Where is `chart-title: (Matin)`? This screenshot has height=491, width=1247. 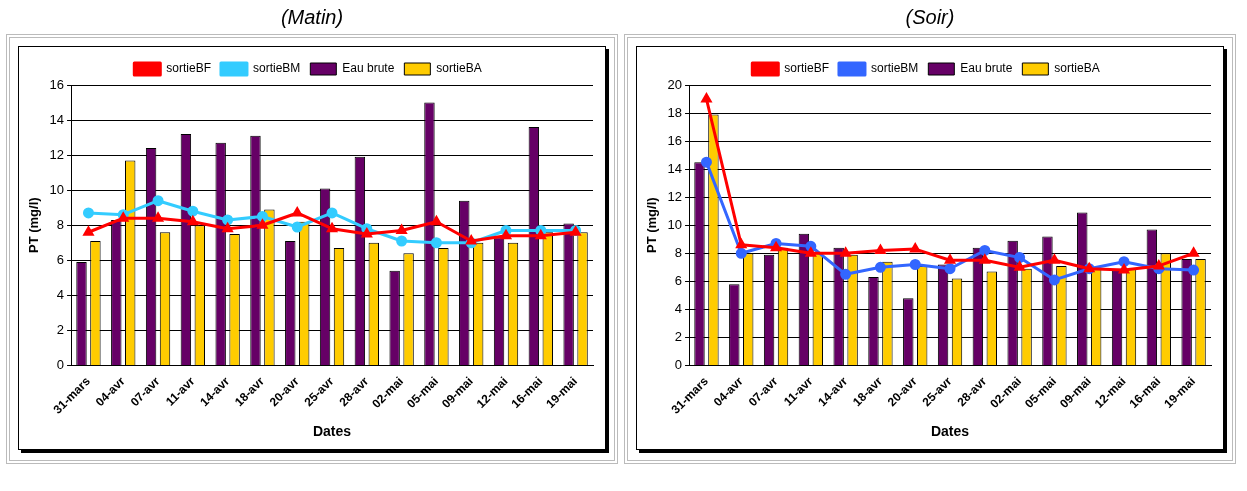 chart-title: (Matin) is located at coordinates (312, 17).